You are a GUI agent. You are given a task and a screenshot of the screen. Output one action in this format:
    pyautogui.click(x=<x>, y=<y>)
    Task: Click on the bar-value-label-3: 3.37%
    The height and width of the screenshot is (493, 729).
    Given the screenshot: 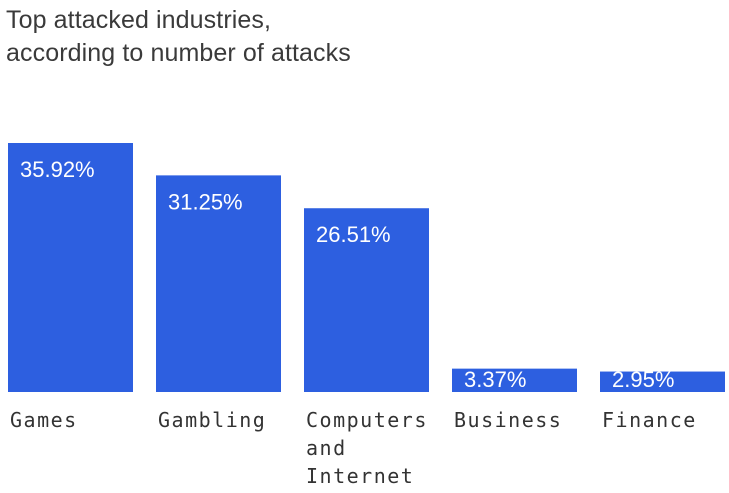 What is the action you would take?
    pyautogui.click(x=495, y=379)
    